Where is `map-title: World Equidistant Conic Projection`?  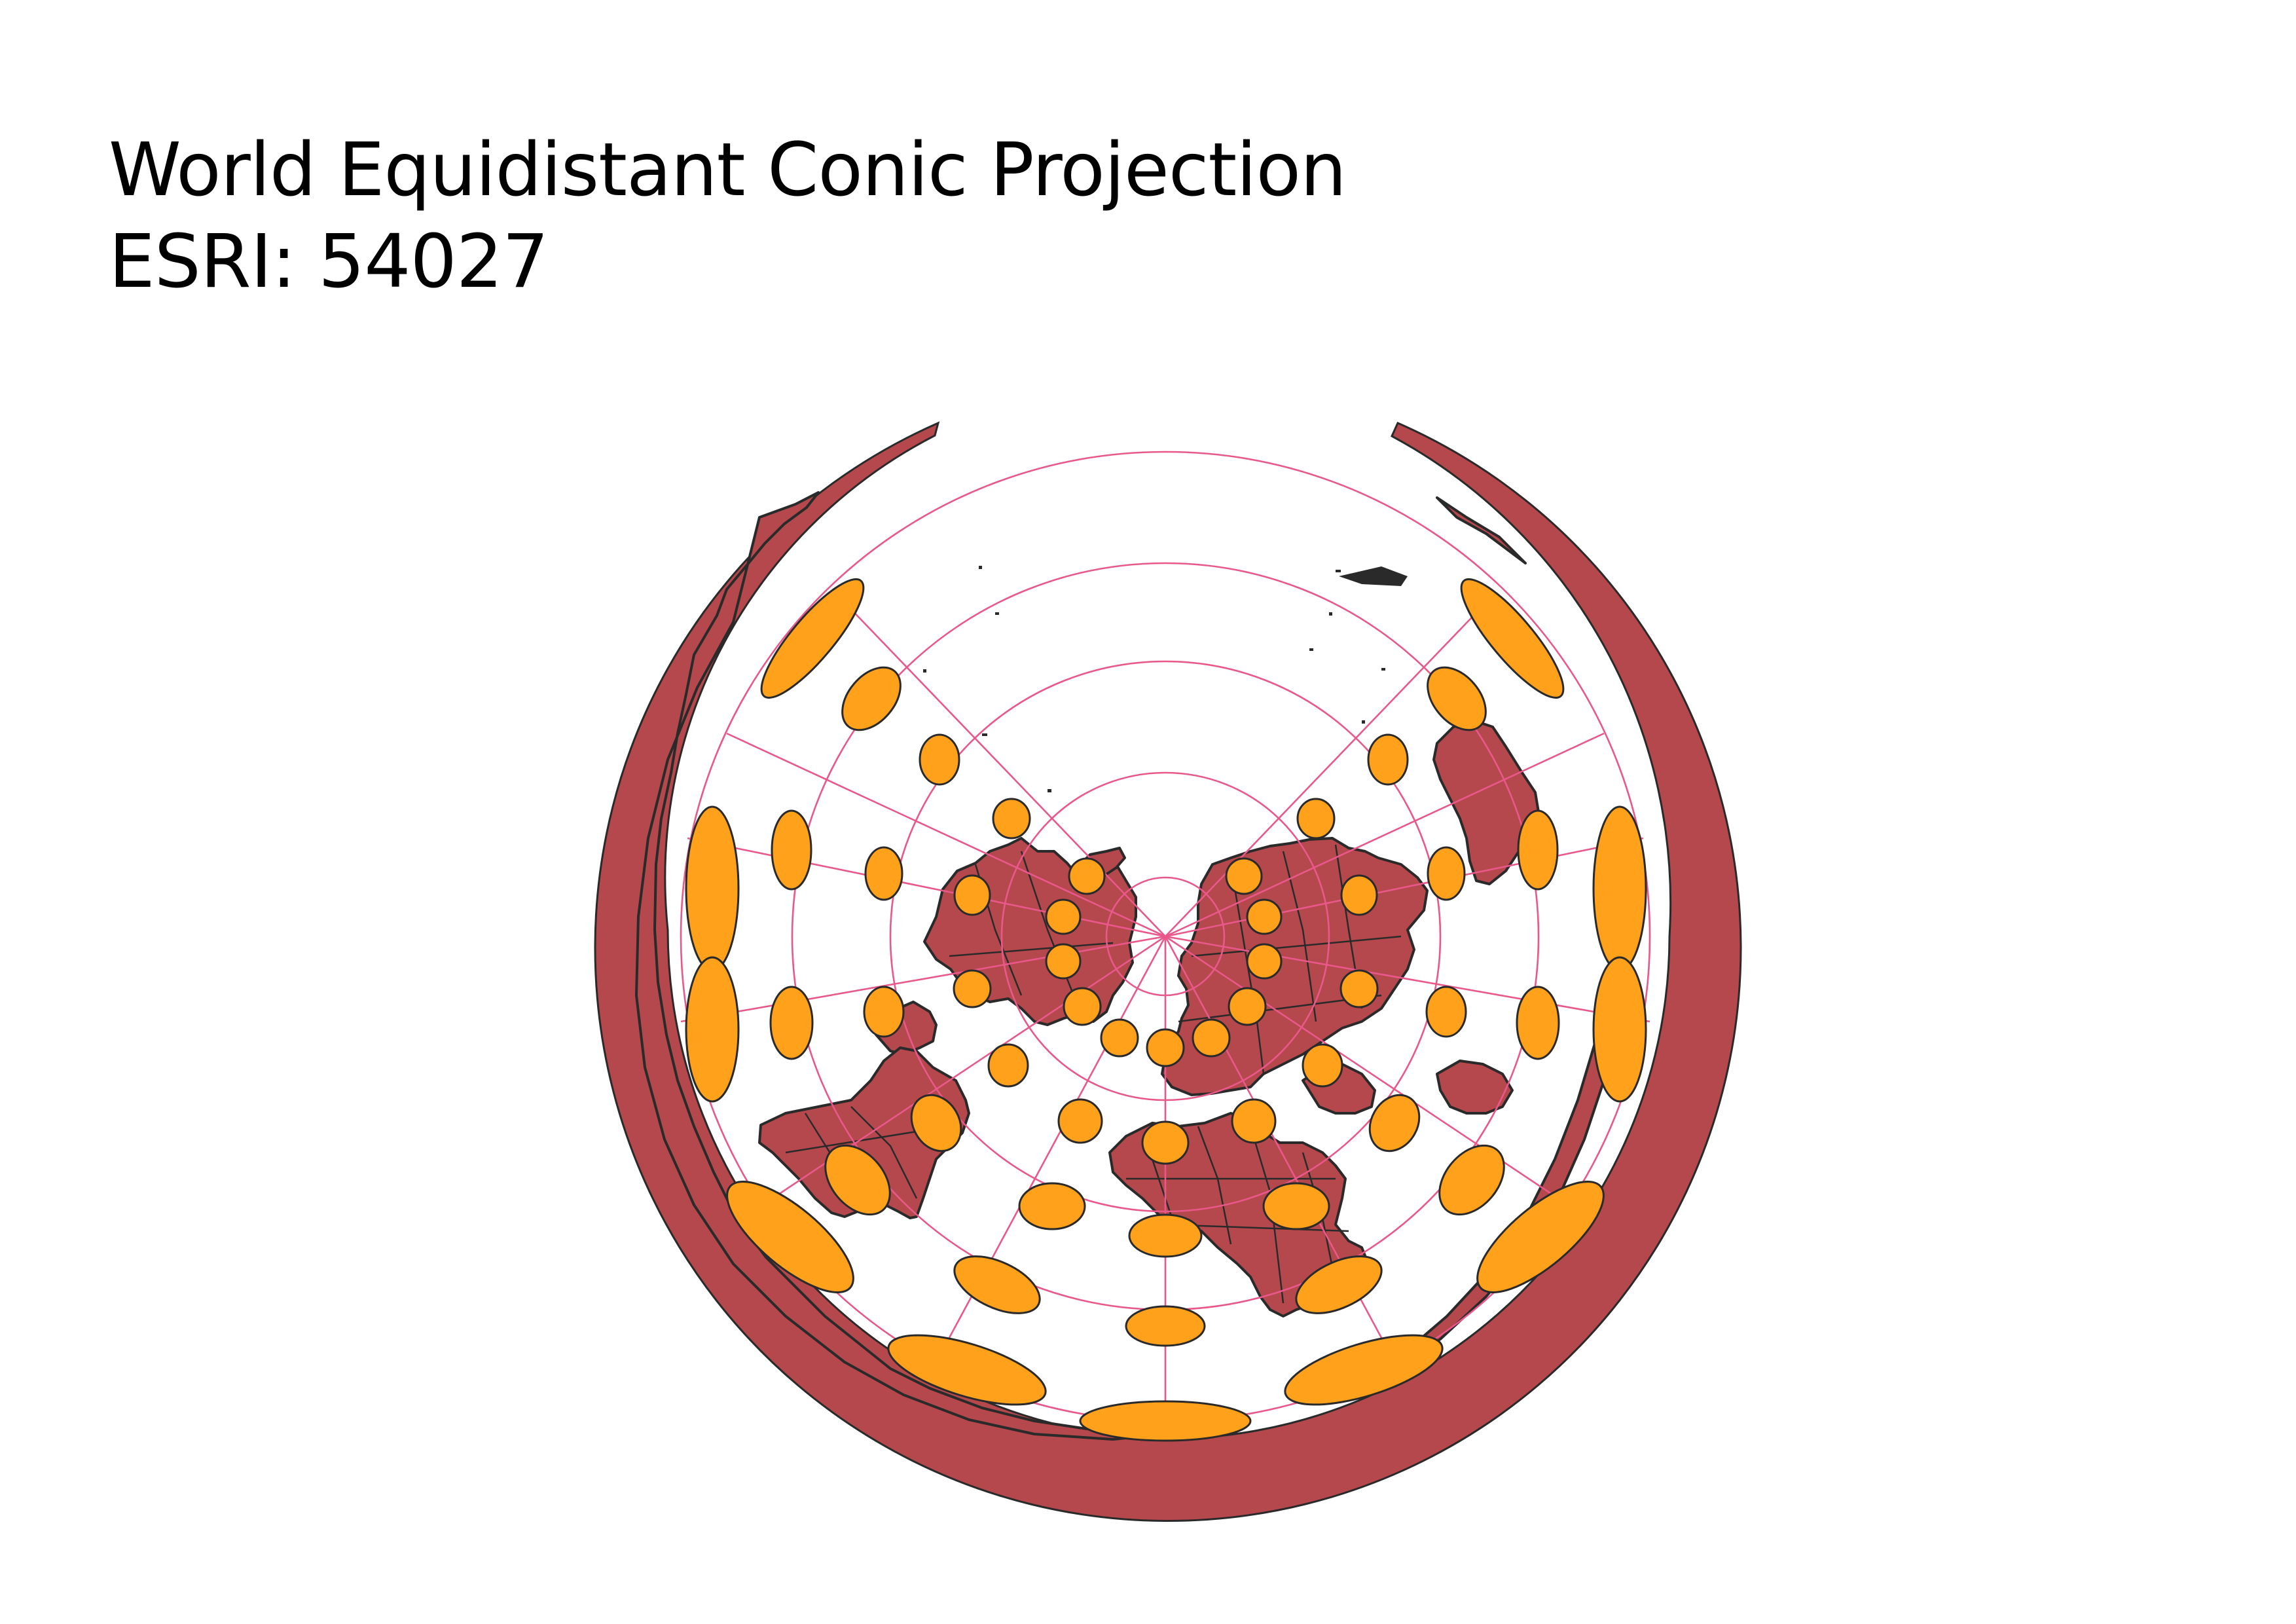 map-title: World Equidistant Conic Projection is located at coordinates (728, 170).